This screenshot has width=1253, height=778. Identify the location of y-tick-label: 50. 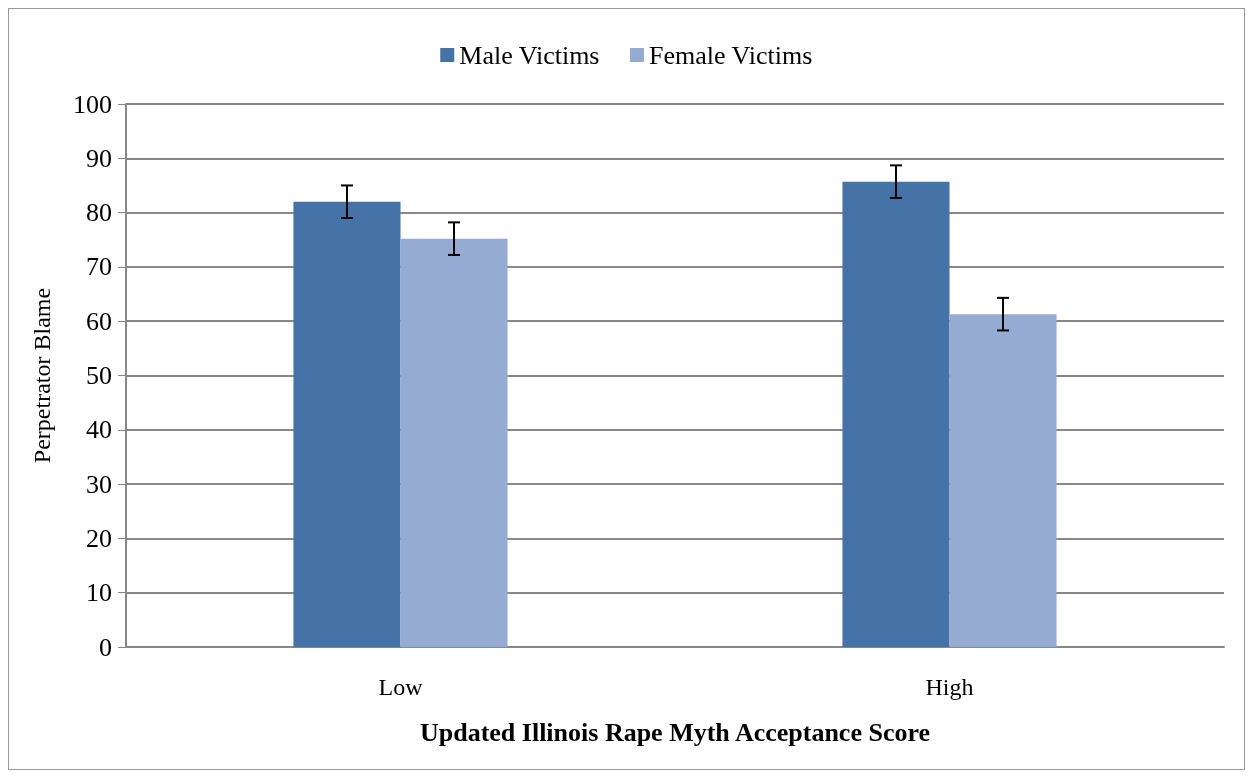
(99, 375).